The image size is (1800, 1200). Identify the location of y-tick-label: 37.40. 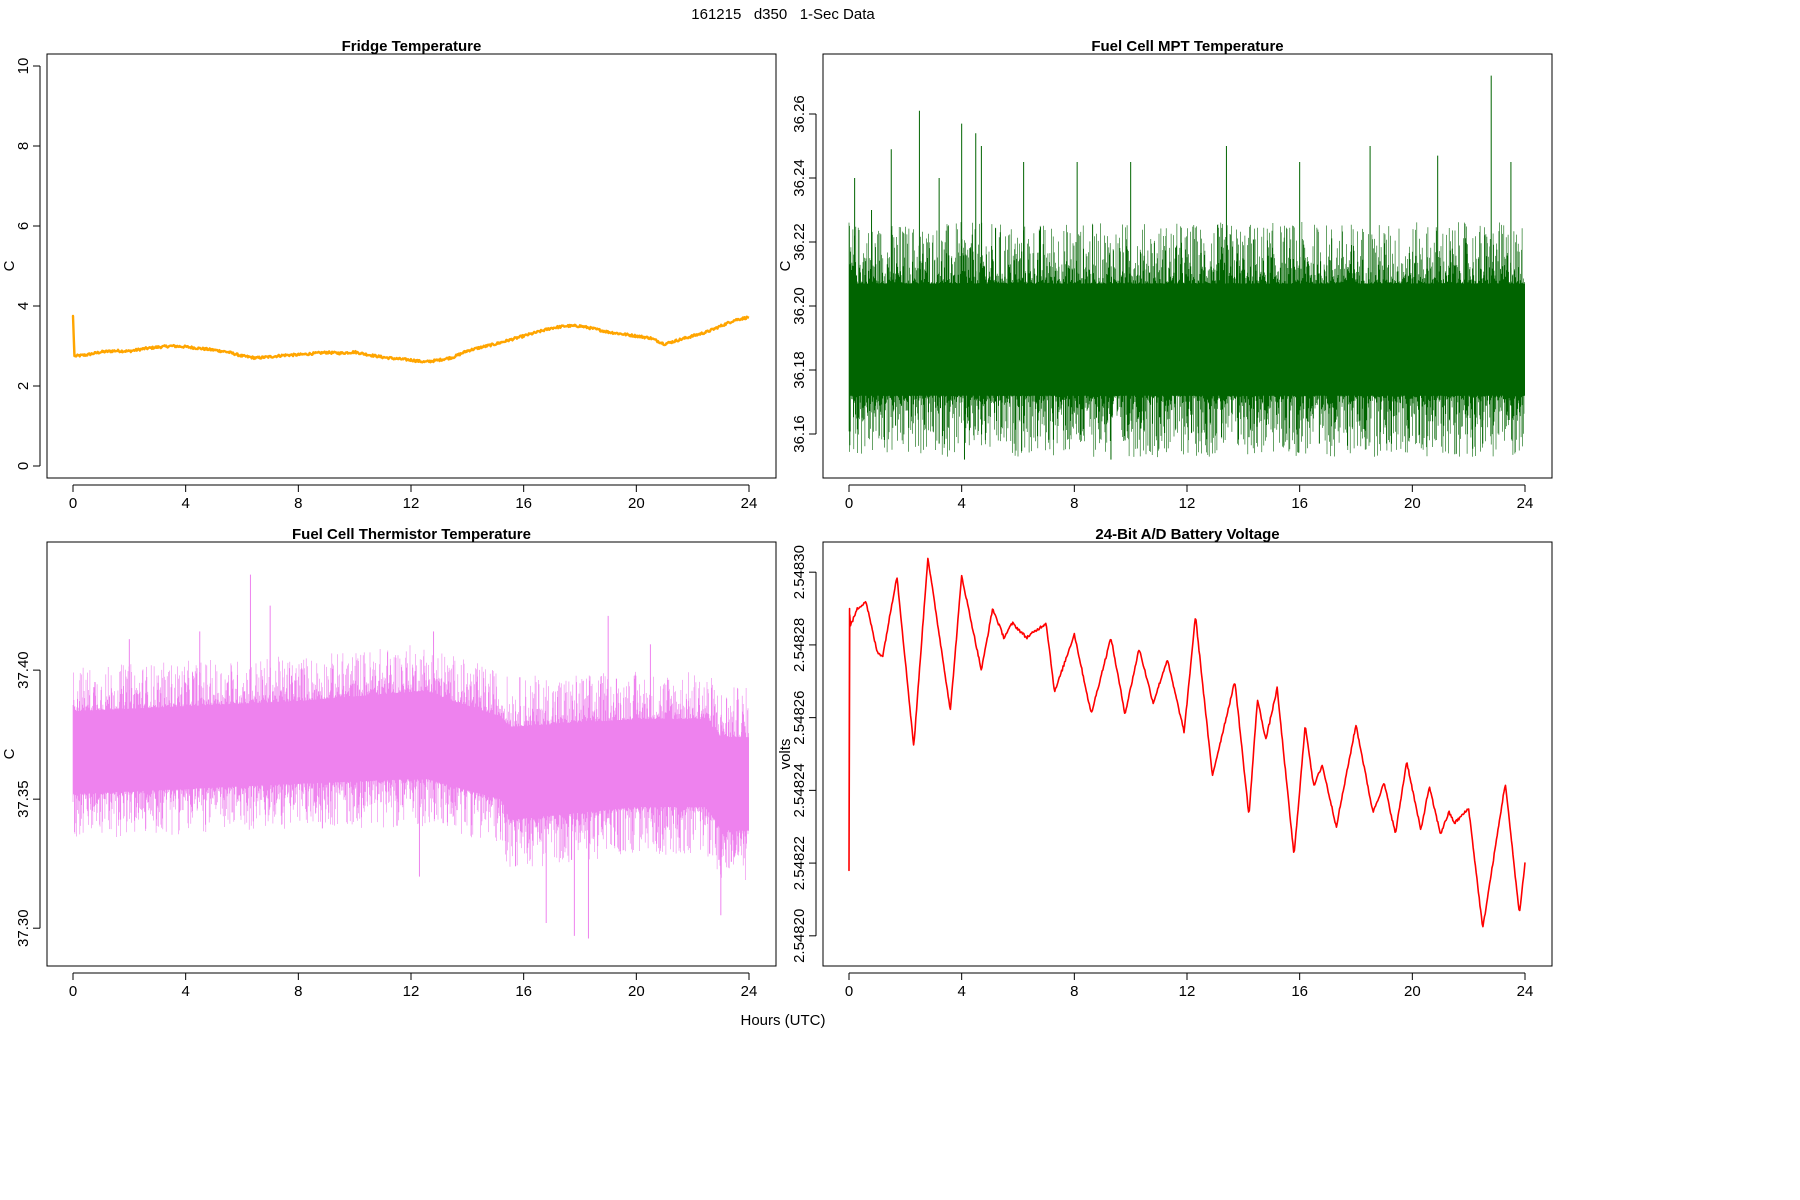
(23, 670).